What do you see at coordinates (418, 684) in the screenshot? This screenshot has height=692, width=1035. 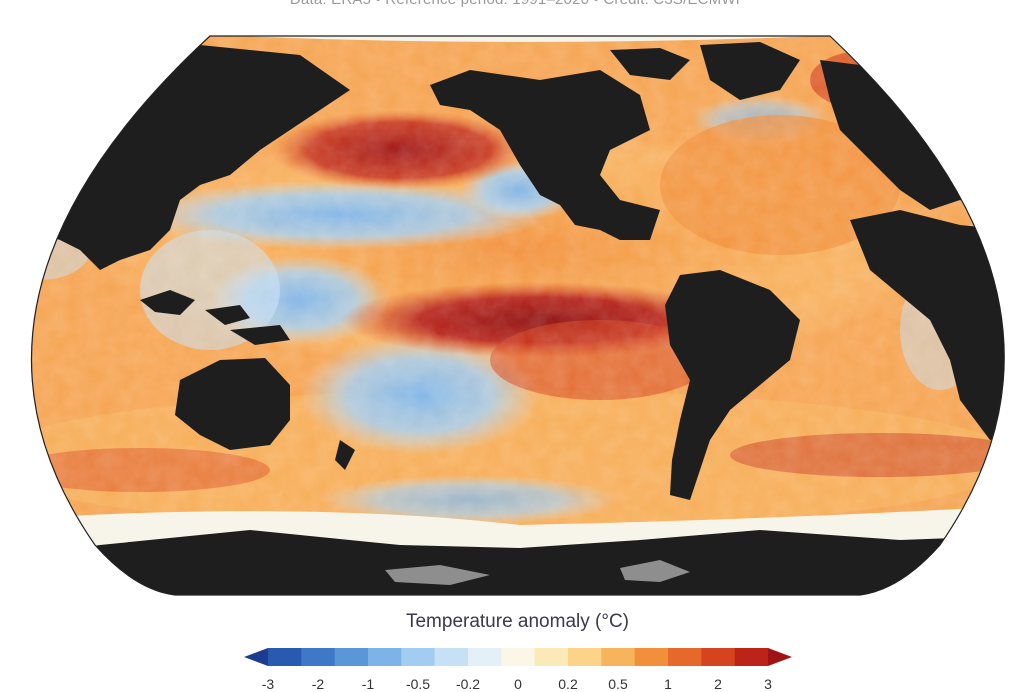 I see `colorbar-tick-label: -0.5` at bounding box center [418, 684].